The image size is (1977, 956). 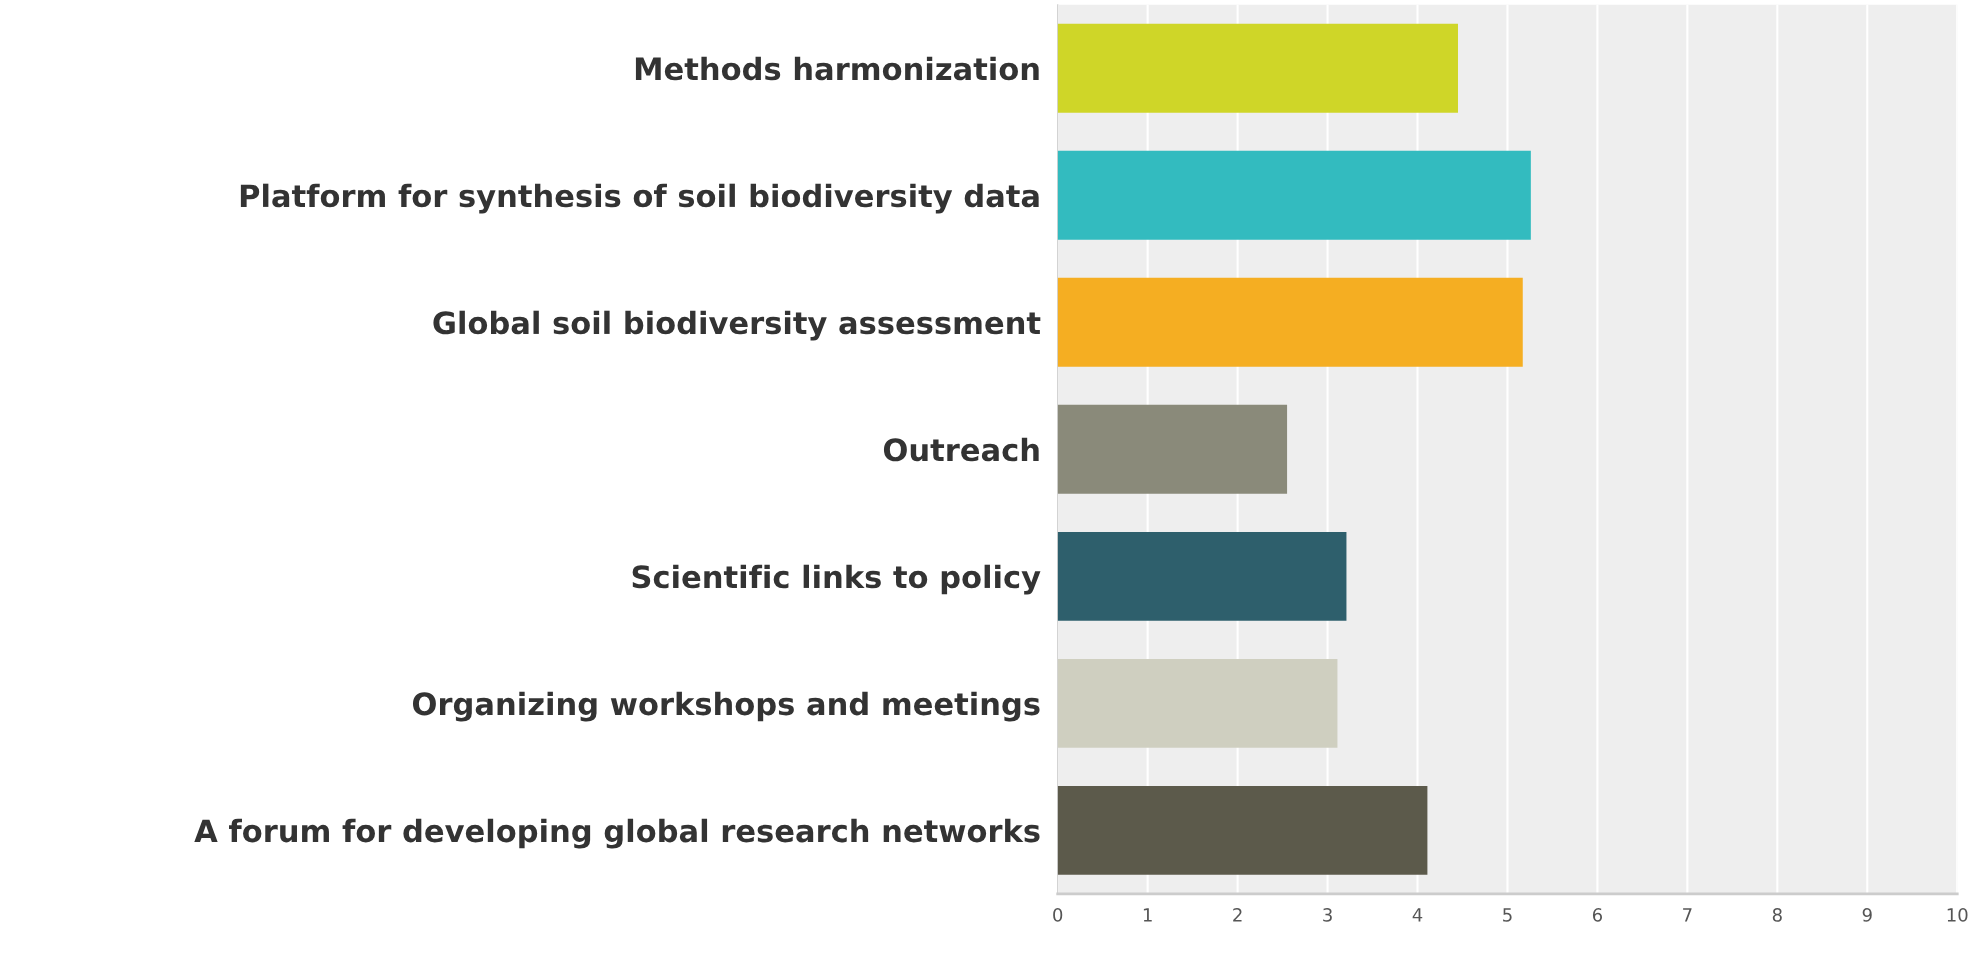 What do you see at coordinates (1867, 915) in the screenshot?
I see `x-tick-label: 9` at bounding box center [1867, 915].